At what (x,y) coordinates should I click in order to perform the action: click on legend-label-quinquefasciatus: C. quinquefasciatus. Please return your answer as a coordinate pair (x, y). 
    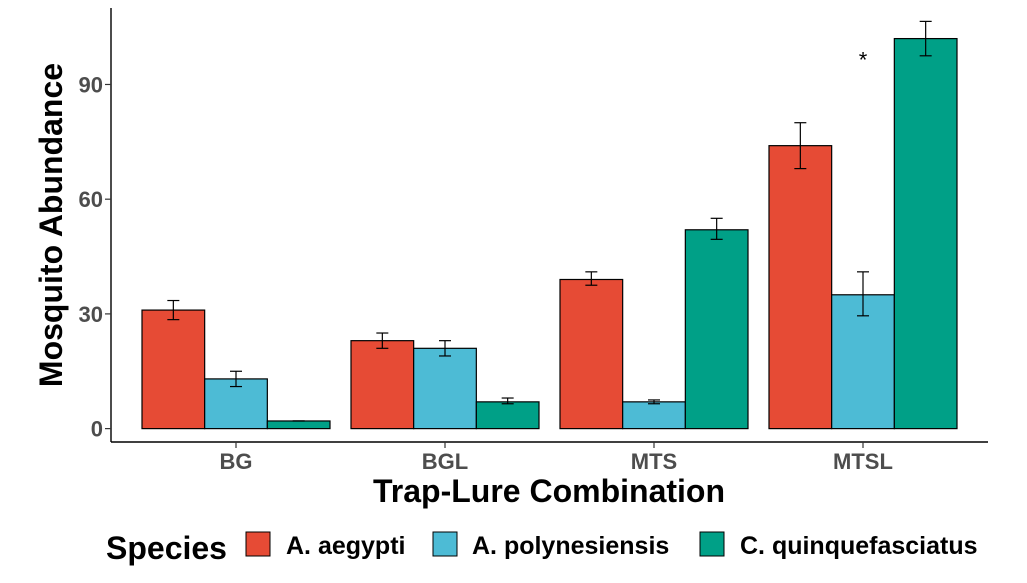
    Looking at the image, I should click on (859, 546).